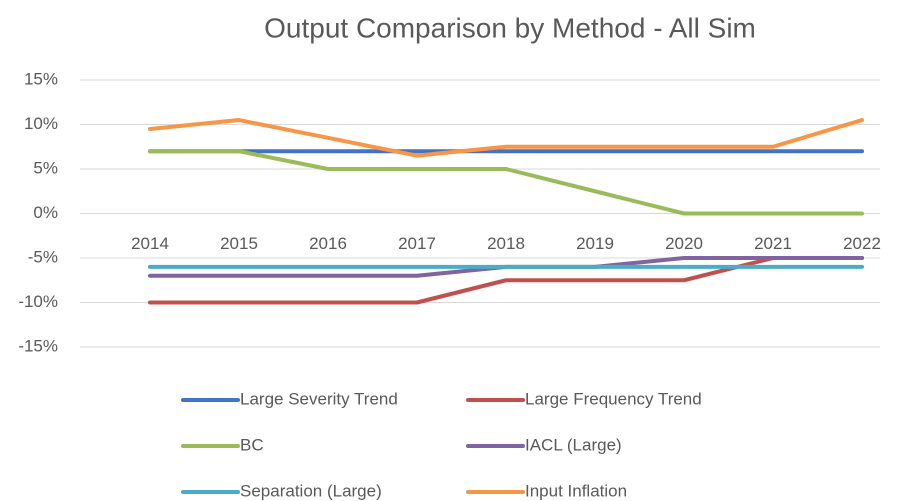 Image resolution: width=897 pixels, height=501 pixels. Describe the element at coordinates (595, 243) in the screenshot. I see `x-tick-label: 2019` at that location.